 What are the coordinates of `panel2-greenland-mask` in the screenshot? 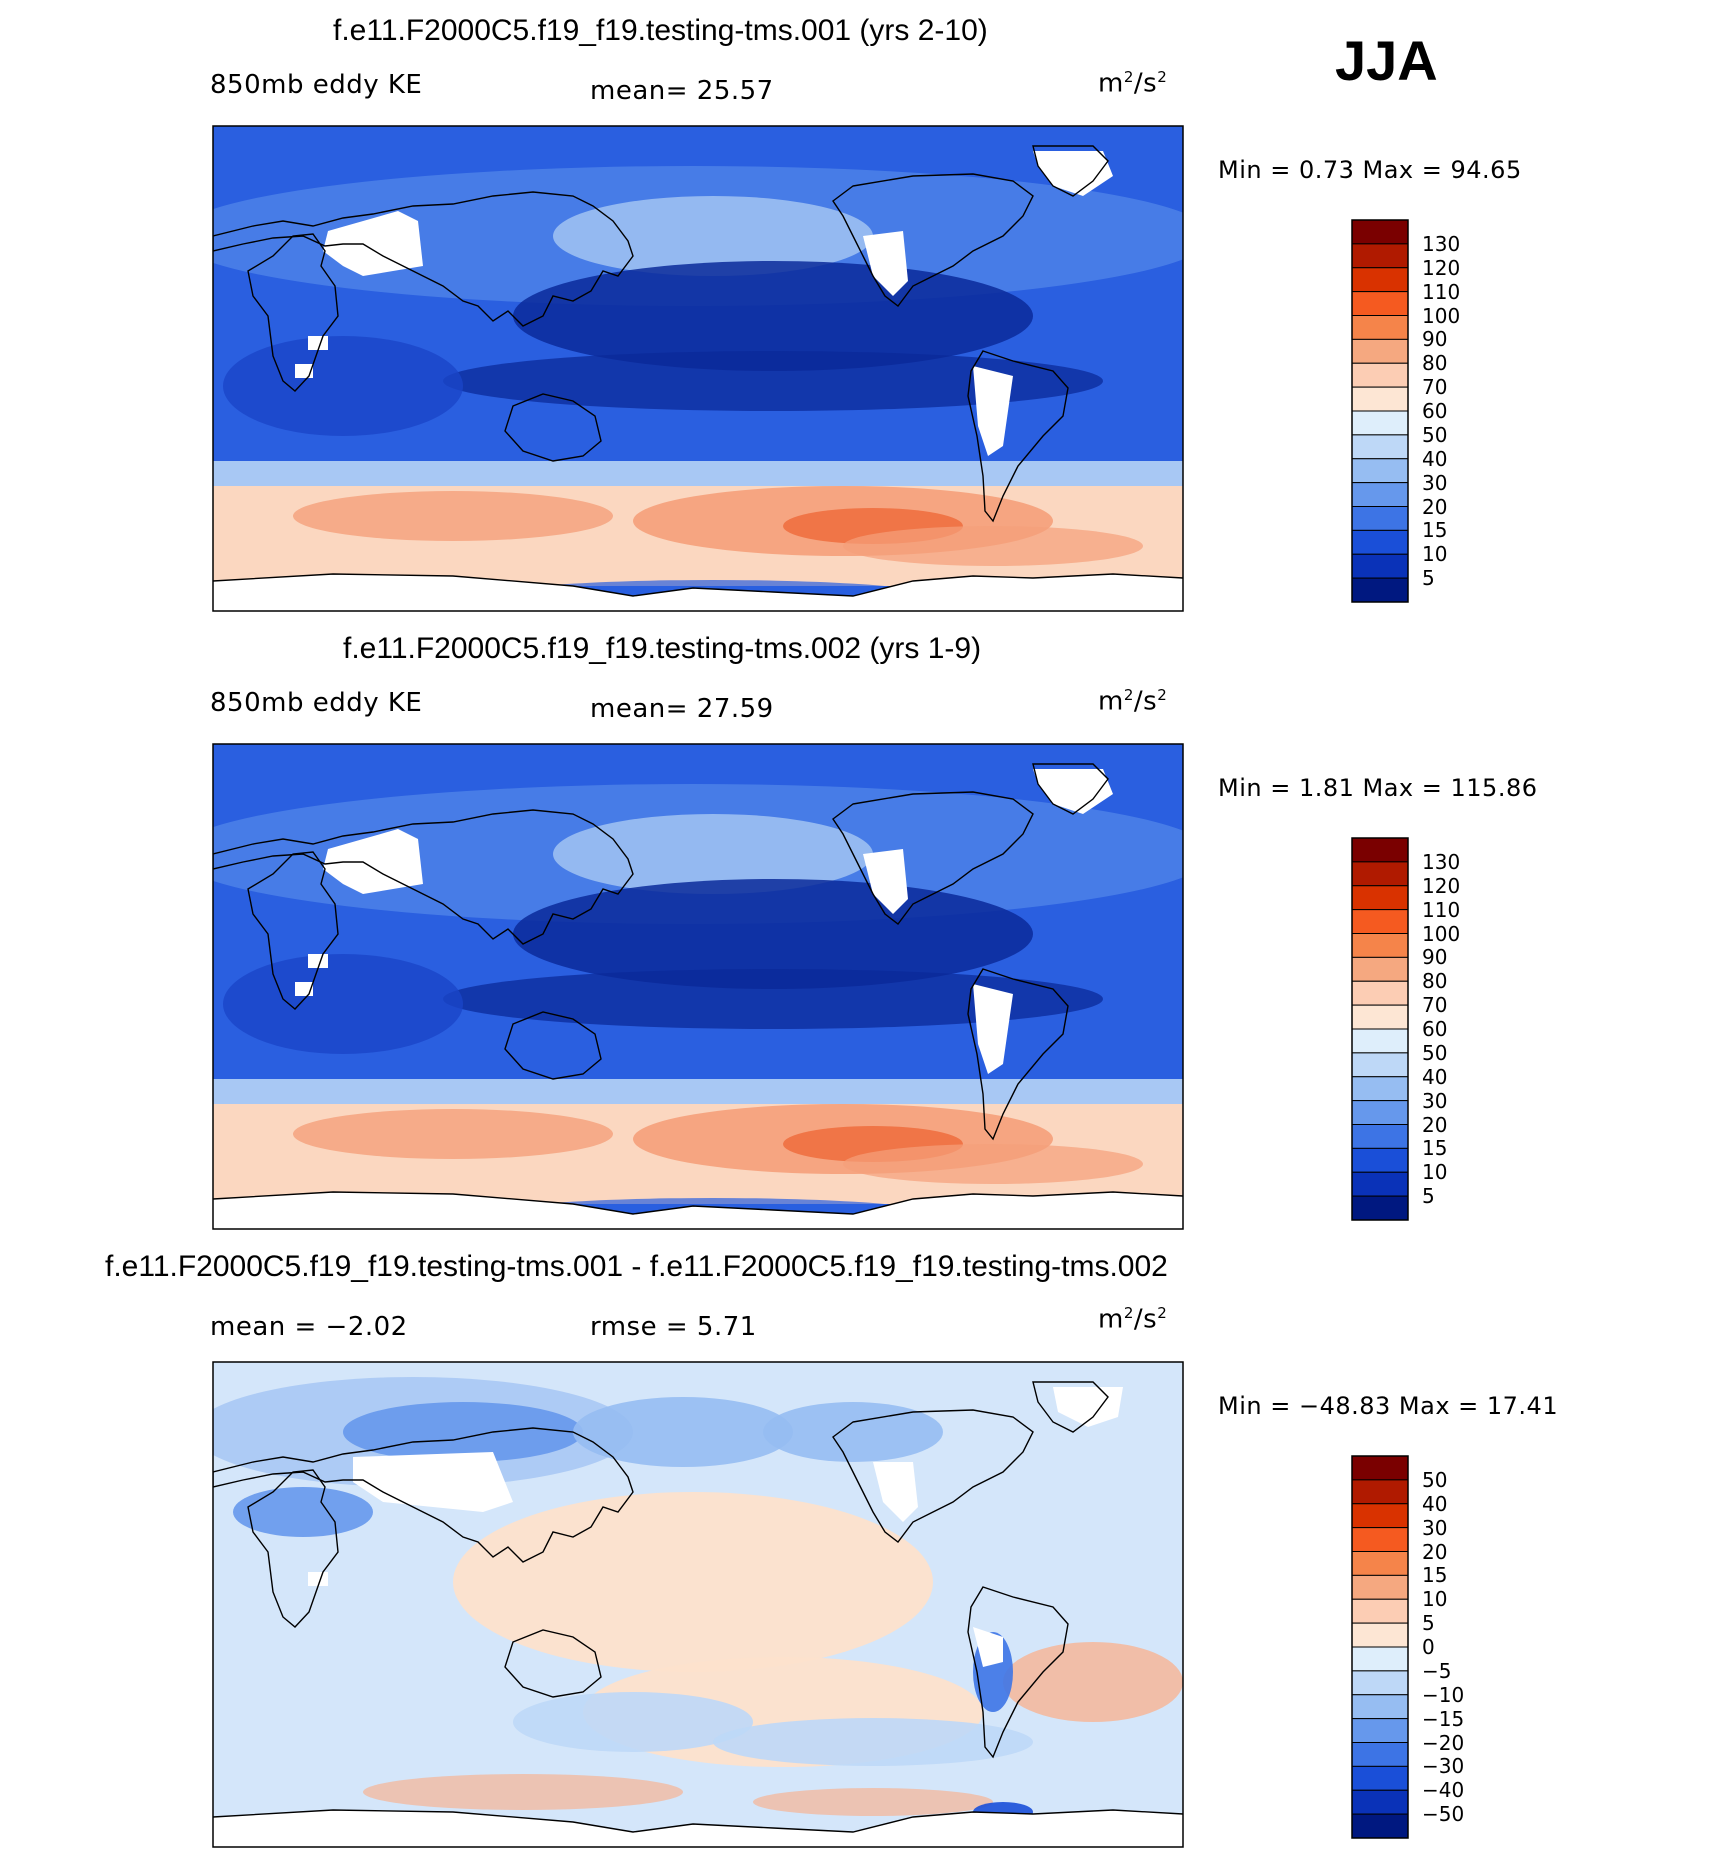 It's located at (1073, 791).